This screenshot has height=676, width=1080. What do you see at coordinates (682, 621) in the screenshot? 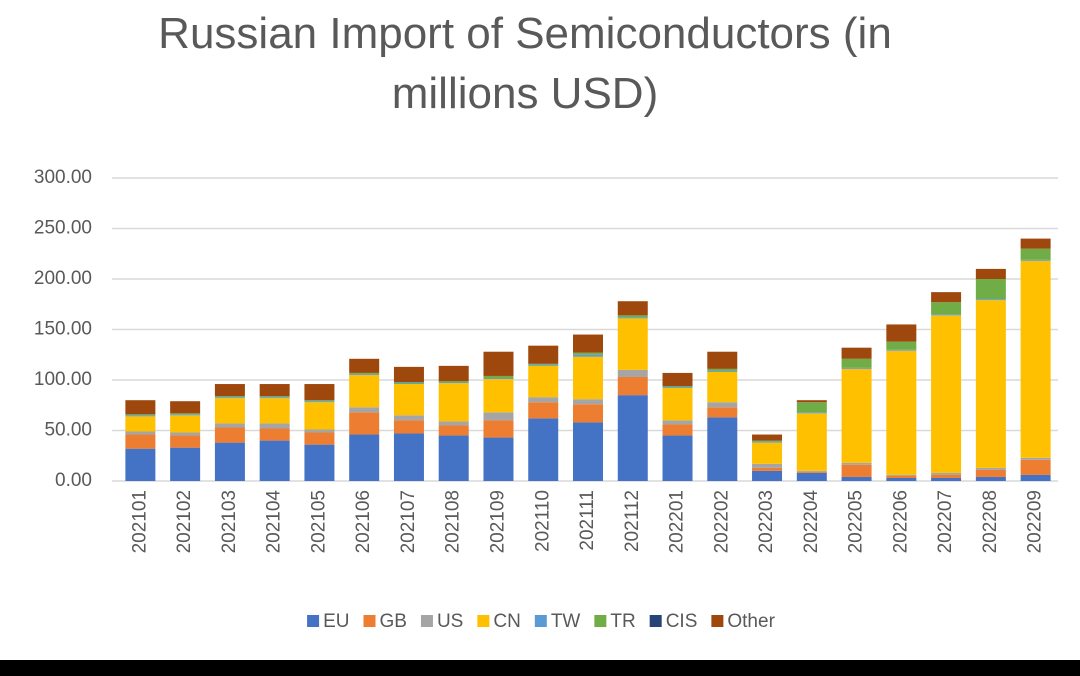
I see `legend-label: CIS` at bounding box center [682, 621].